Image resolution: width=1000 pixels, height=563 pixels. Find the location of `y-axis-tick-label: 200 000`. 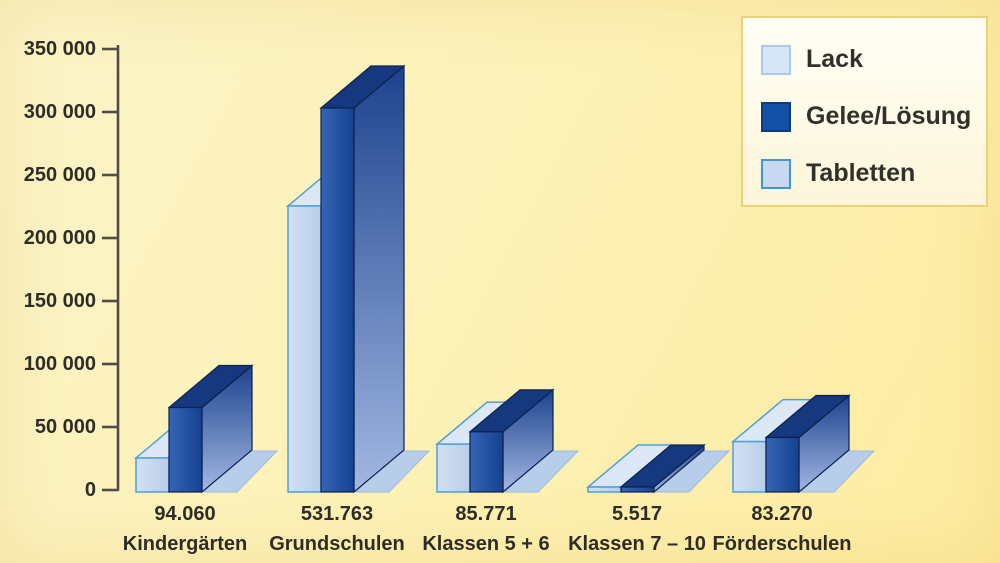

y-axis-tick-label: 200 000 is located at coordinates (59, 238).